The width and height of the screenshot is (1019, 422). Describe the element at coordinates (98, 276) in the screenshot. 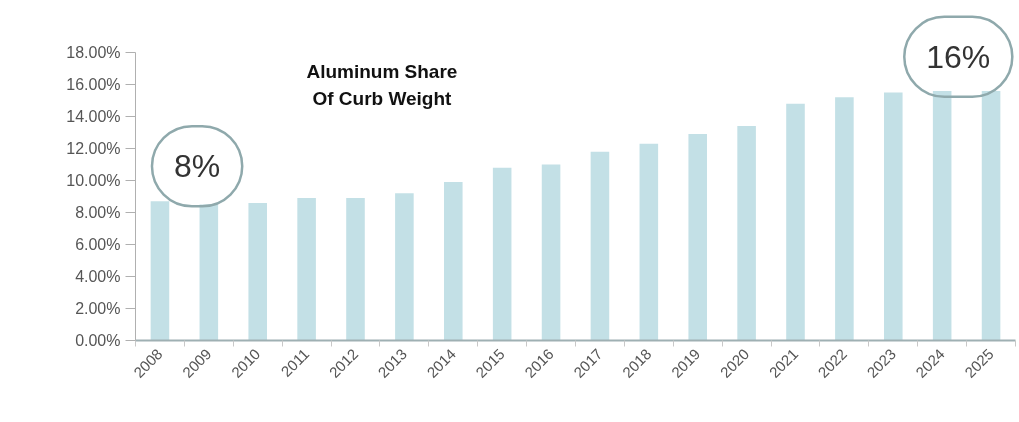

I see `y-tick-label: 4.00%` at that location.